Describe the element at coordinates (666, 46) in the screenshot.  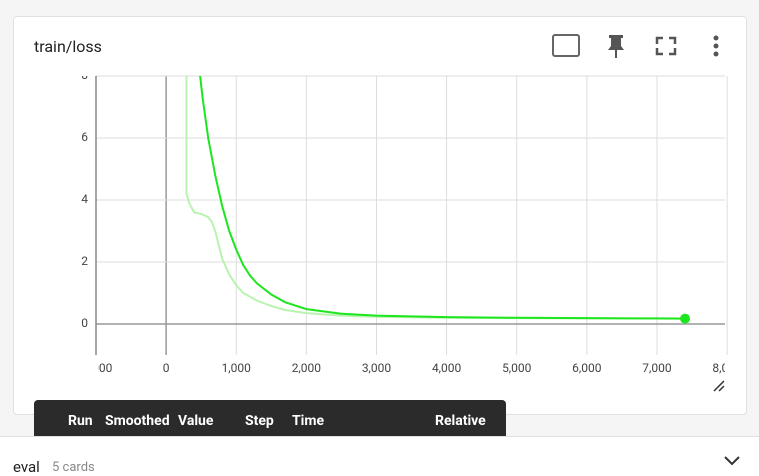
I see `fullscreen-icon` at that location.